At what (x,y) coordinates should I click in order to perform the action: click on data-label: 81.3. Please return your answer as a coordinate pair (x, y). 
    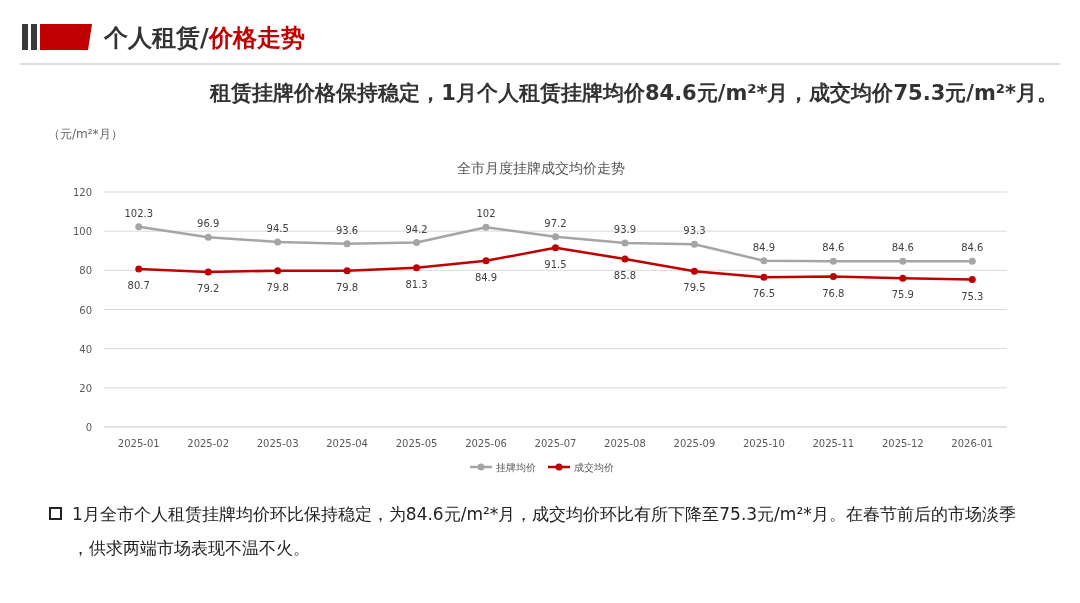
    Looking at the image, I should click on (416, 284).